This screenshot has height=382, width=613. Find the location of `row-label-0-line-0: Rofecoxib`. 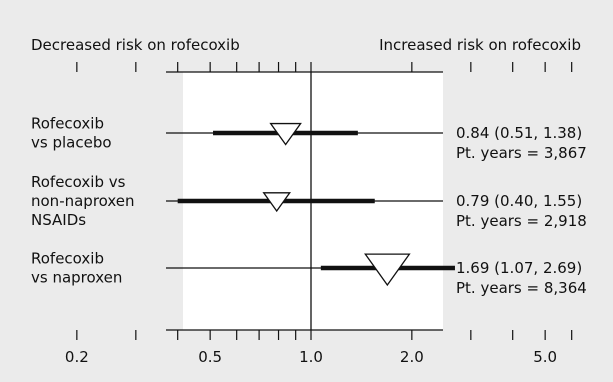

row-label-0-line-0: Rofecoxib is located at coordinates (67, 124).